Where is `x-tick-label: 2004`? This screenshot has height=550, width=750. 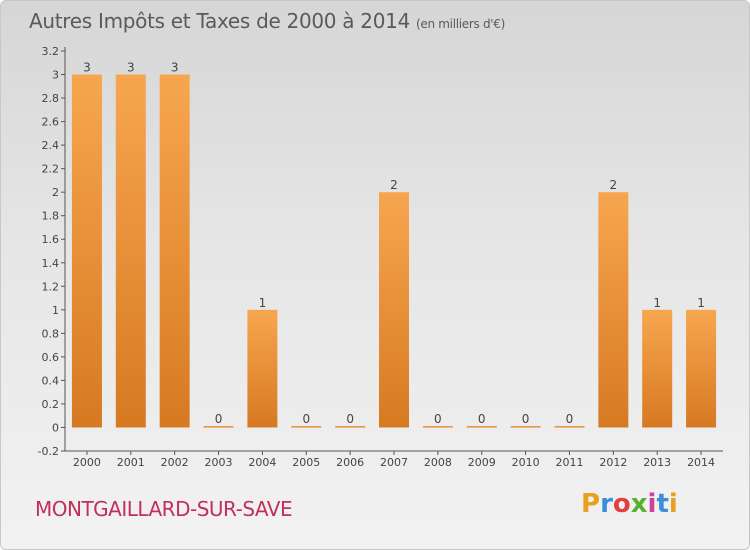 x-tick-label: 2004 is located at coordinates (262, 462).